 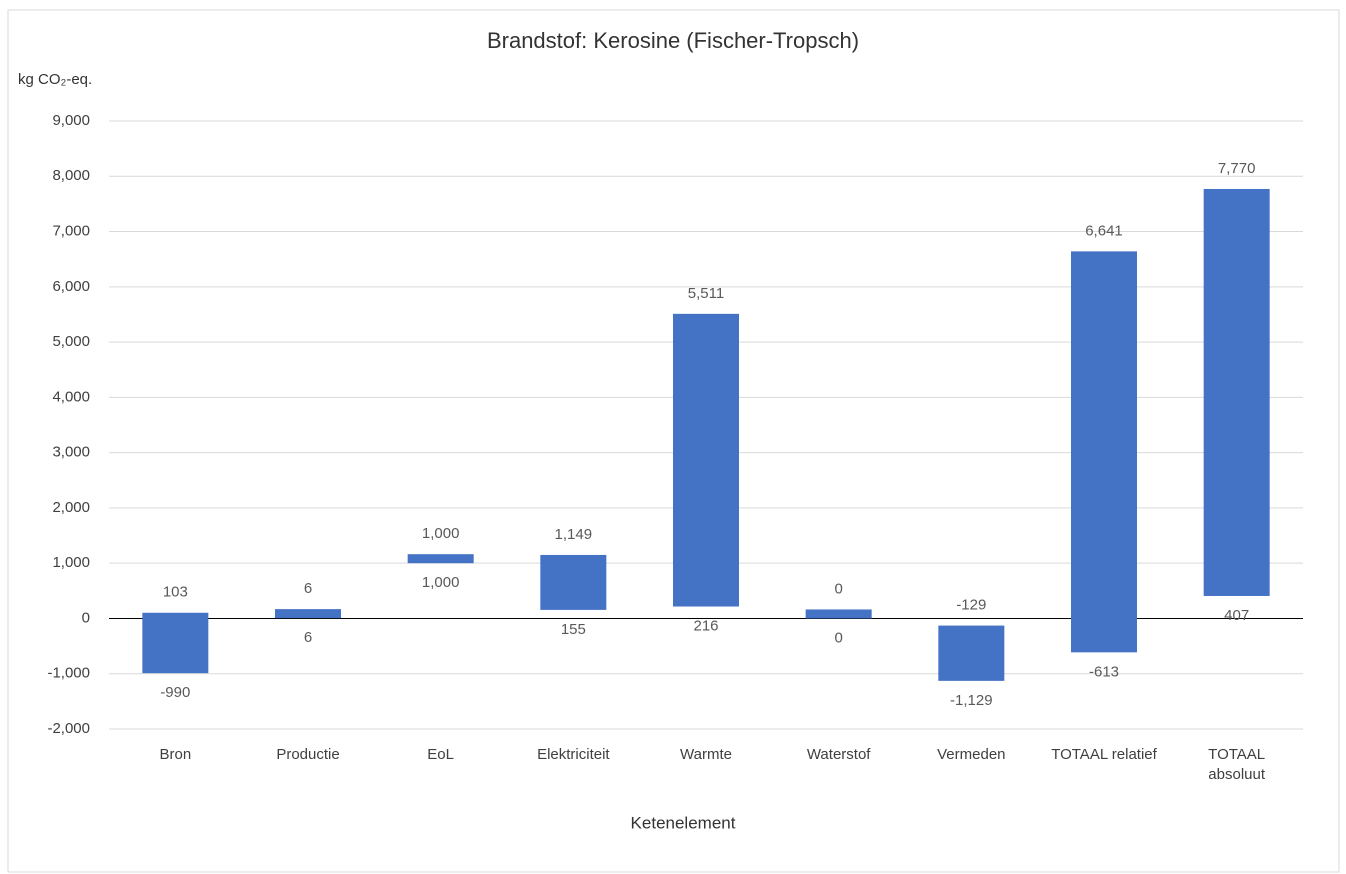 I want to click on y-tick-label: 1,000, so click(x=71, y=562).